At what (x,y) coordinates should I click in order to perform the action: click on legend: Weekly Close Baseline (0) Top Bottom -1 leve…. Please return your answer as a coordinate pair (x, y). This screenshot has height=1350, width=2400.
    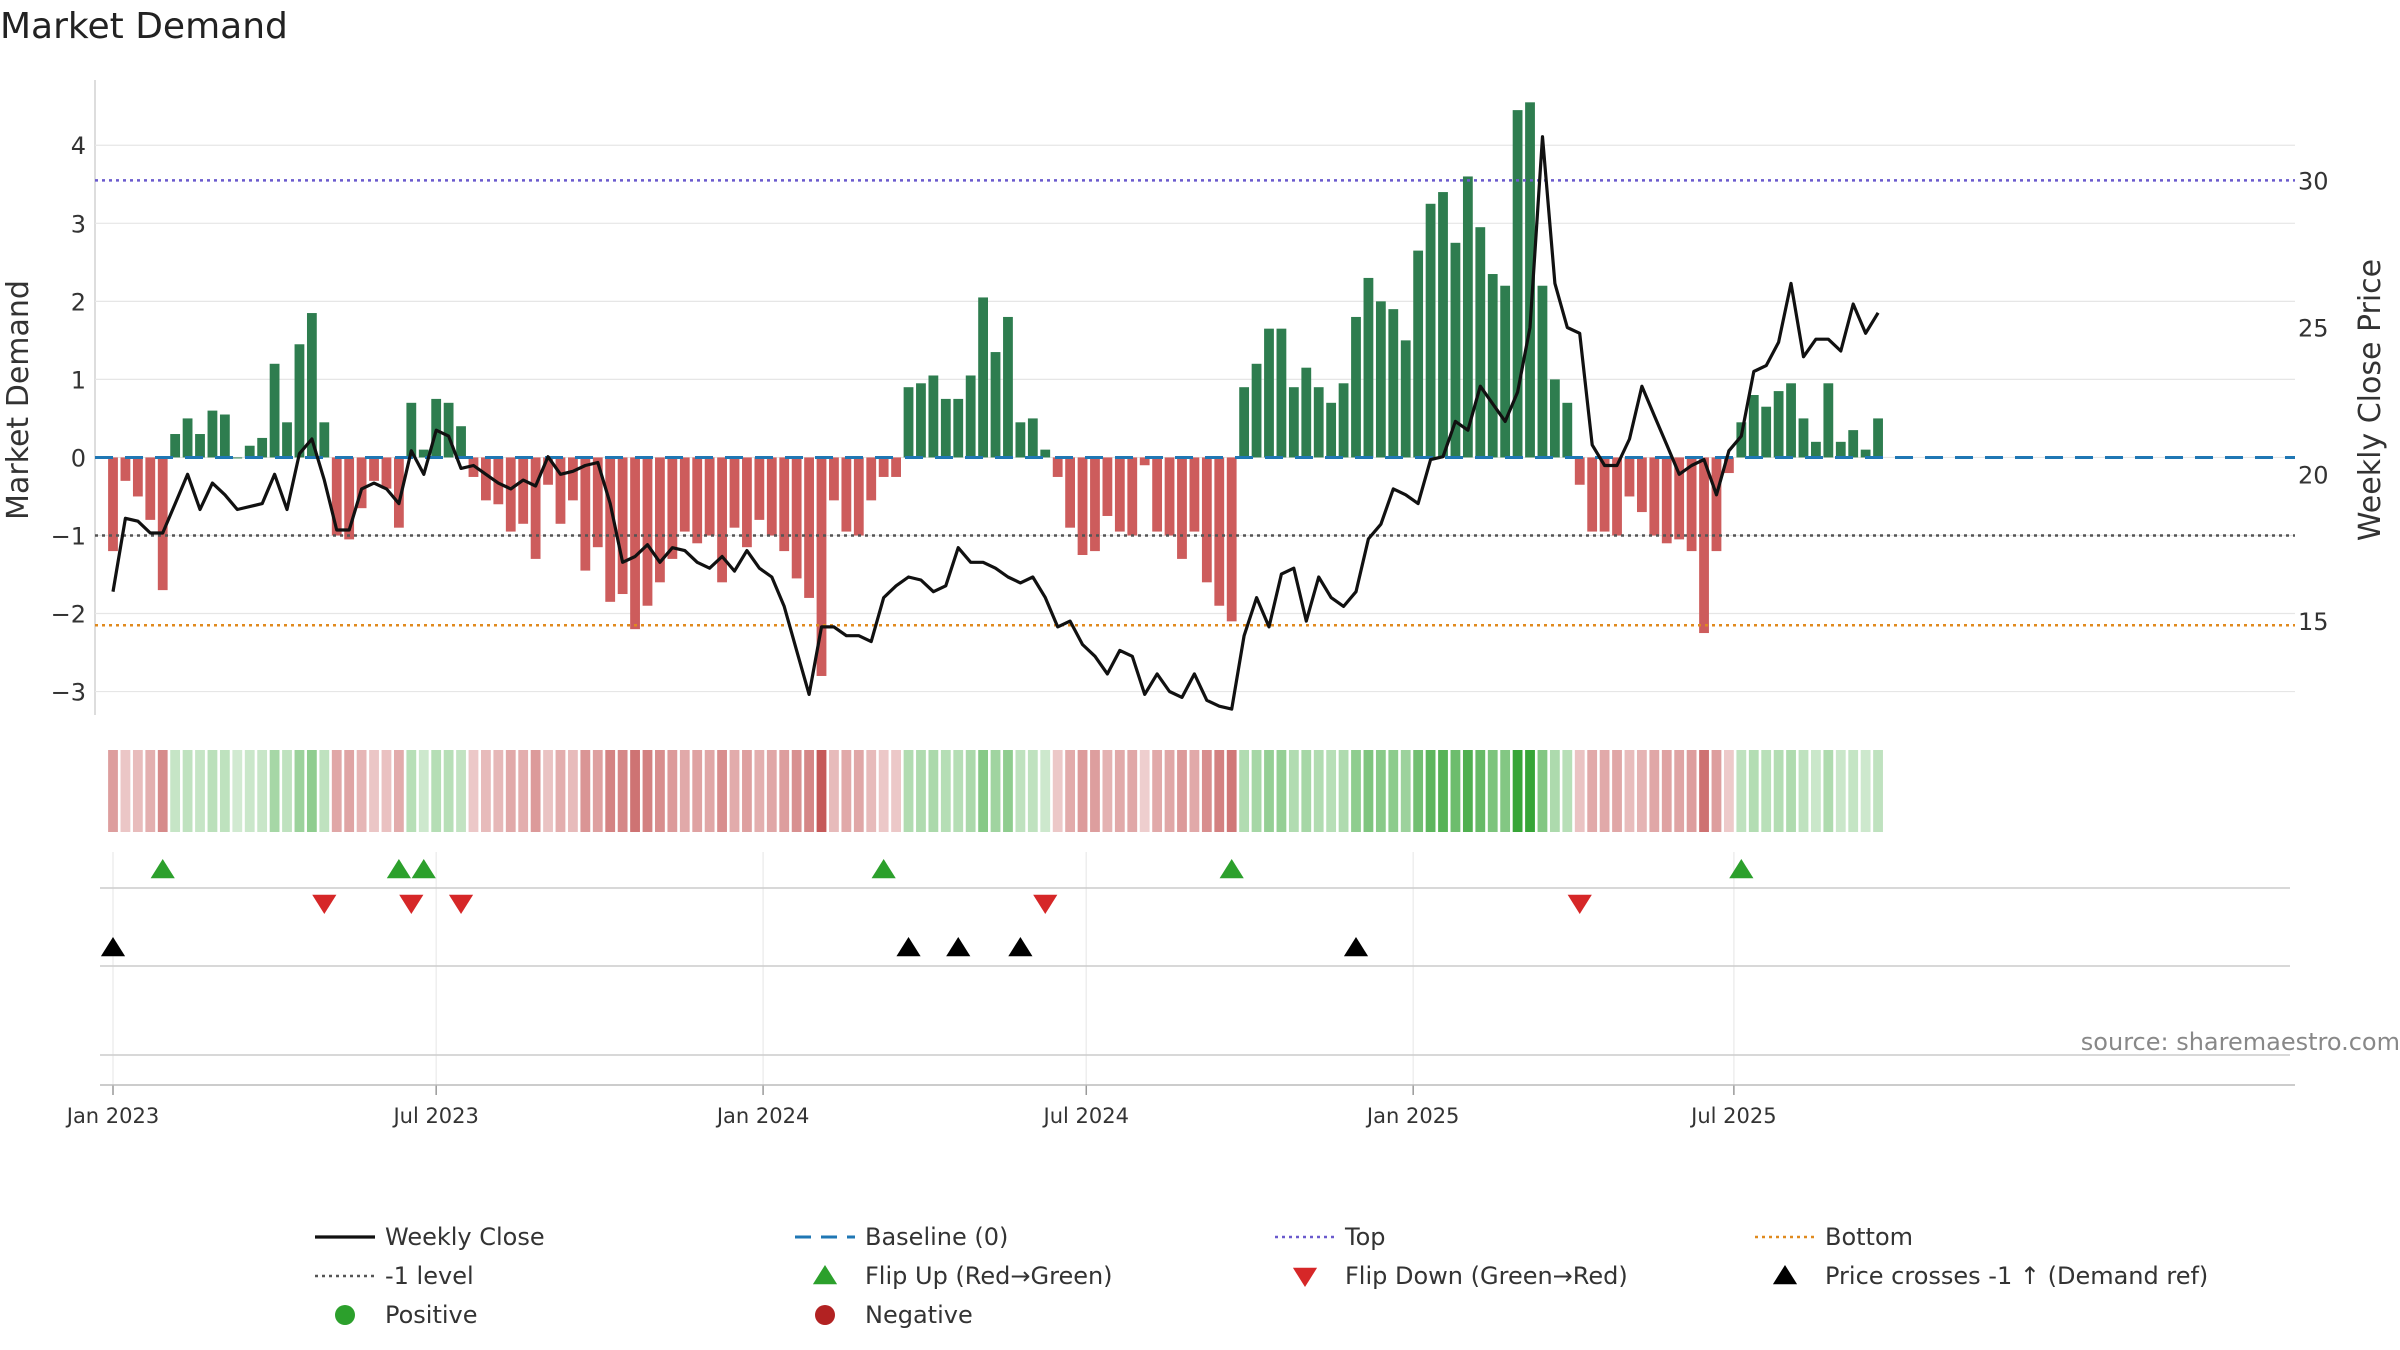
    Looking at the image, I should click on (1261, 1276).